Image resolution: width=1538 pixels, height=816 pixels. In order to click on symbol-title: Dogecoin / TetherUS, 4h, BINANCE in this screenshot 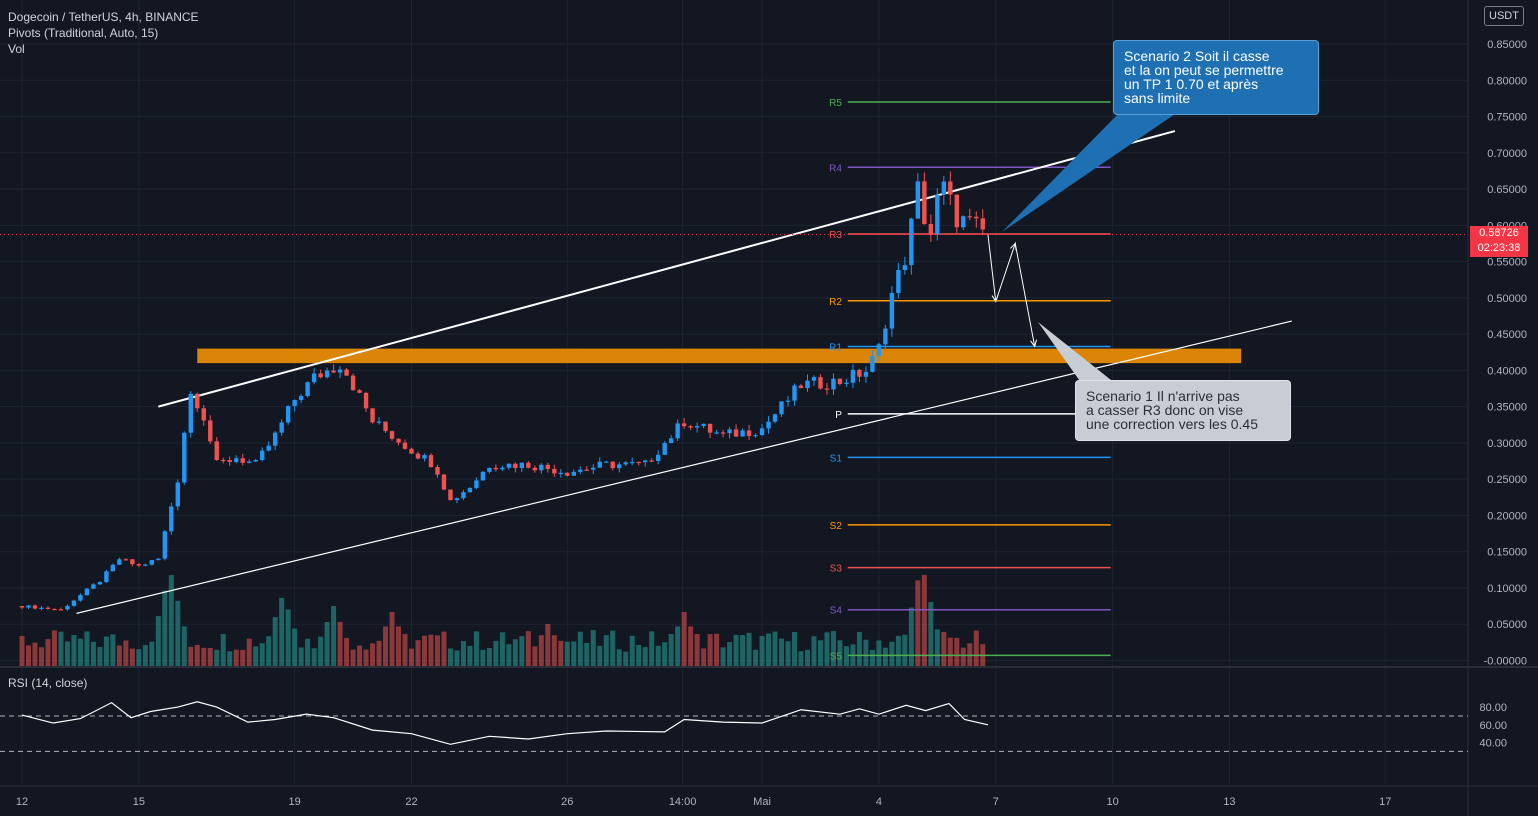, I will do `click(103, 17)`.